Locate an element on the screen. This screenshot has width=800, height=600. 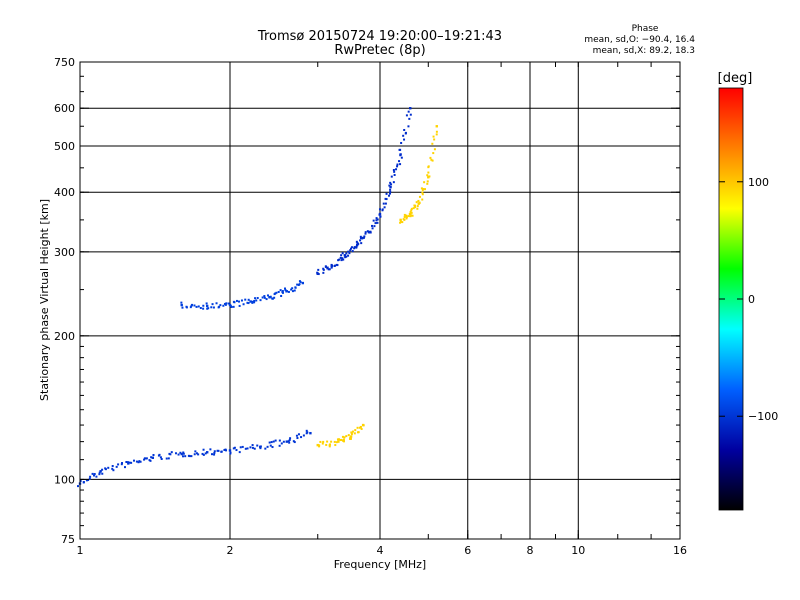
y-tick-label: 300 is located at coordinates (64, 252).